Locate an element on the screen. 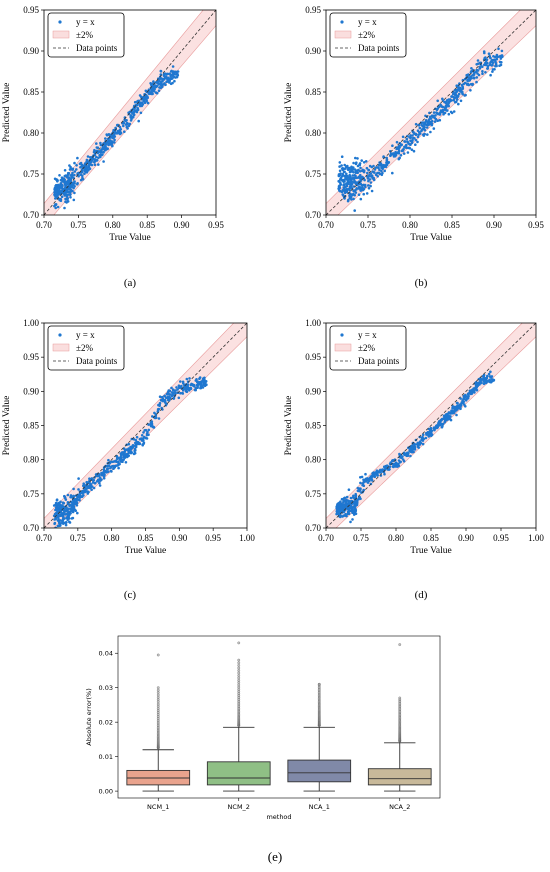 This screenshot has height=872, width=550. x-tick-label: 1.00 is located at coordinates (247, 538).